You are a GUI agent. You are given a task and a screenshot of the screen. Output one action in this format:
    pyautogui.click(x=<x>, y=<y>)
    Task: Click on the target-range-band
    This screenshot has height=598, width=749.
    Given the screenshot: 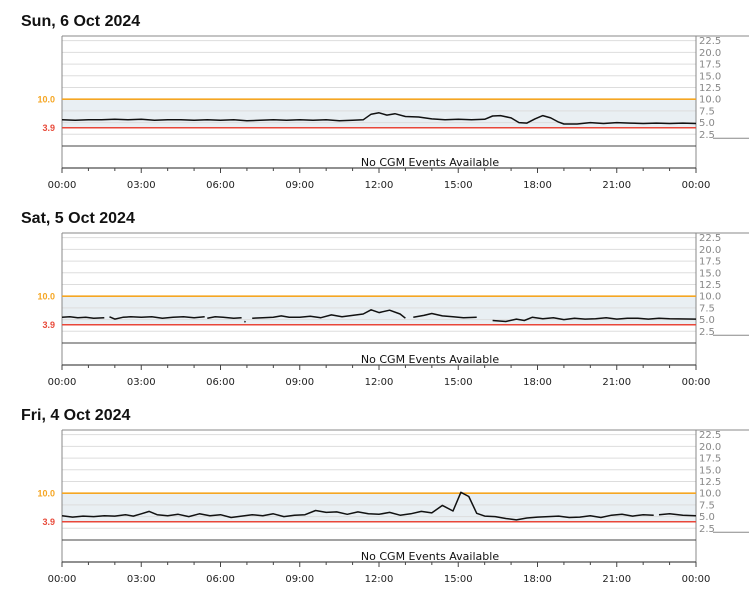 What is the action you would take?
    pyautogui.click(x=379, y=310)
    